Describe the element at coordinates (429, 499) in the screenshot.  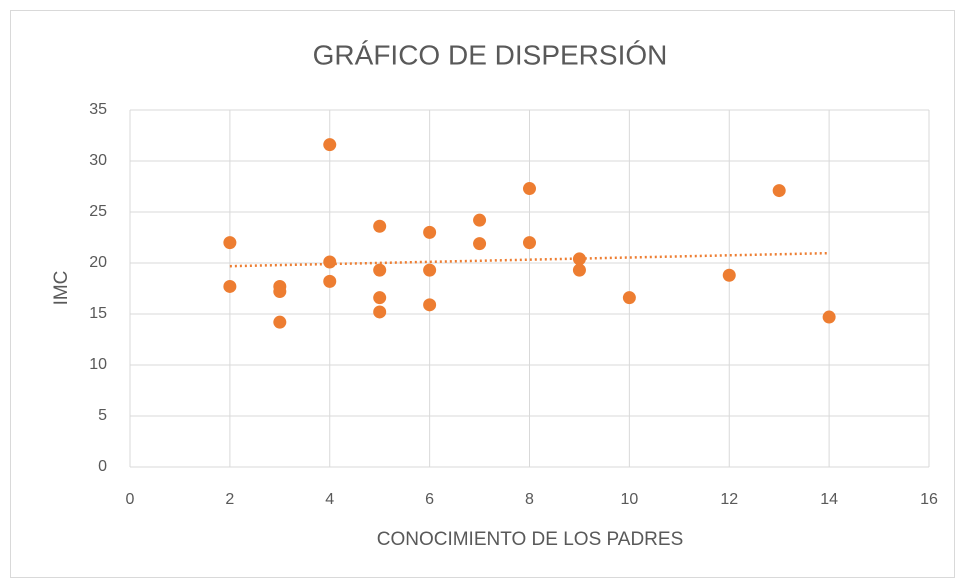
I see `x-tick-label: 6` at that location.